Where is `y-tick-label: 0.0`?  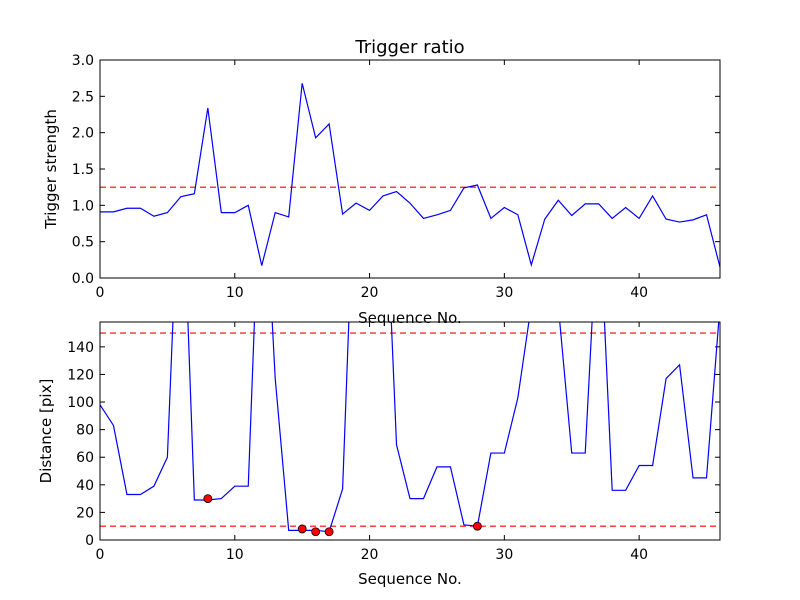
y-tick-label: 0.0 is located at coordinates (83, 279).